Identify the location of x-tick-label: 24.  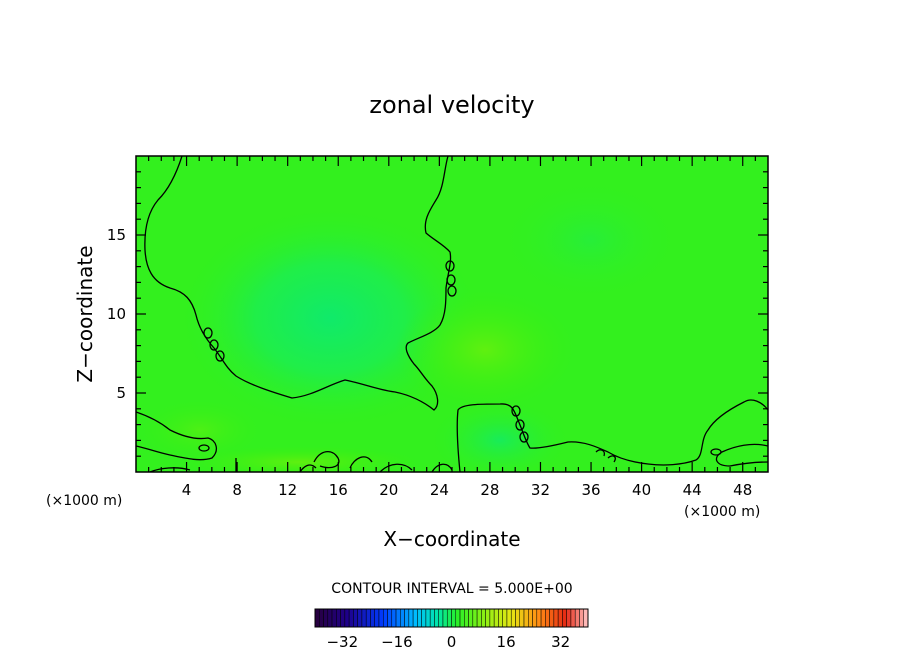
(439, 490).